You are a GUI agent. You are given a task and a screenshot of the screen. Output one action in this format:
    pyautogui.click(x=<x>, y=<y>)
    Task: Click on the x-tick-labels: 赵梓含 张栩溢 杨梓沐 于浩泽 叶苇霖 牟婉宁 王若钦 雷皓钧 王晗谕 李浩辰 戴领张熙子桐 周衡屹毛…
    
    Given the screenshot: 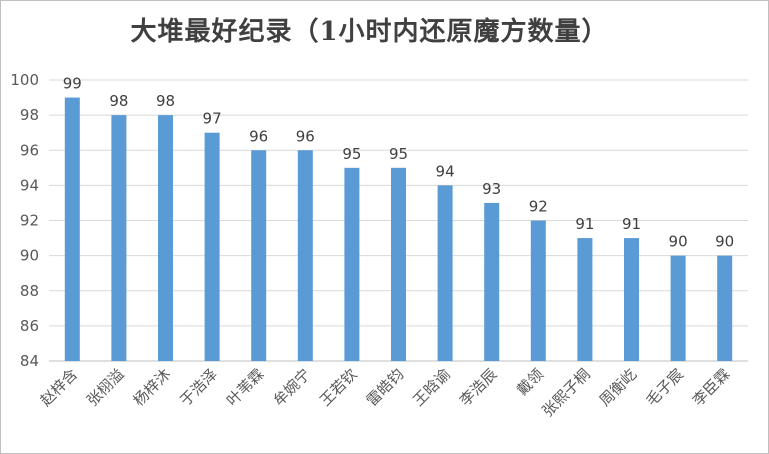 What is the action you would take?
    pyautogui.click(x=385, y=392)
    